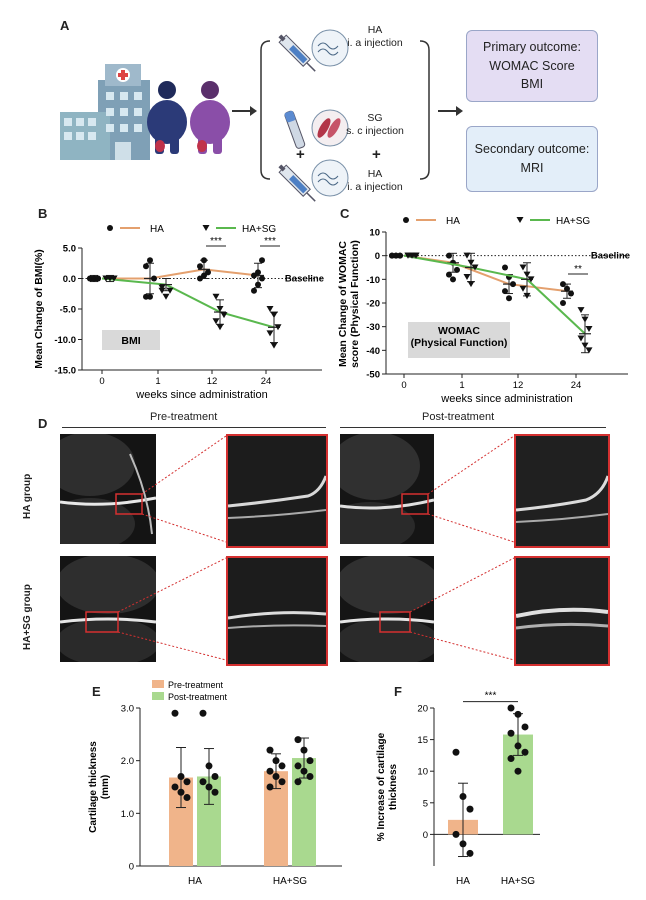  What do you see at coordinates (167, 117) in the screenshot?
I see `patient-male-icon` at bounding box center [167, 117].